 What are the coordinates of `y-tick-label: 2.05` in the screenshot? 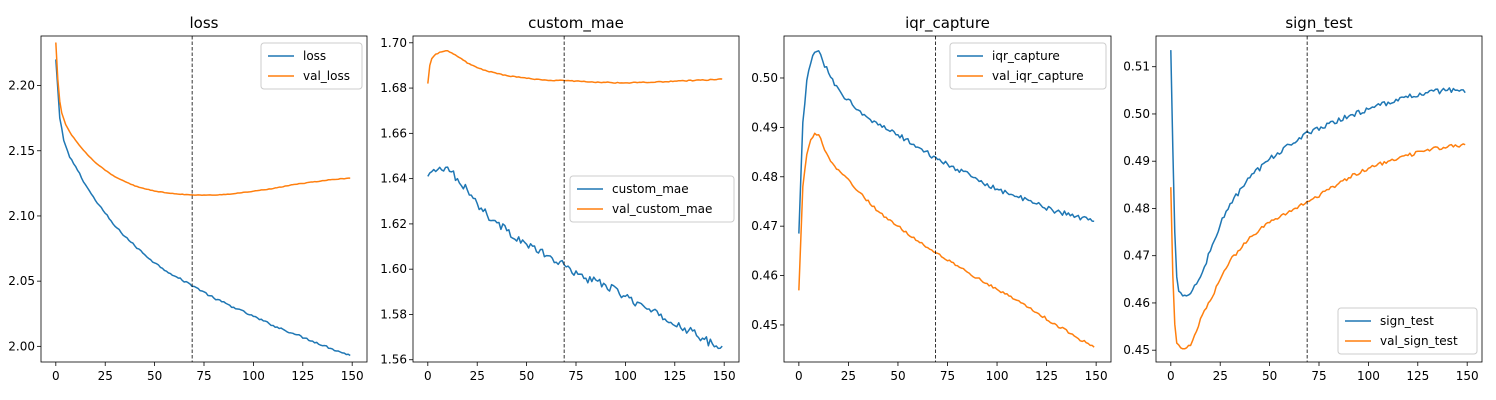 It's located at (21, 281).